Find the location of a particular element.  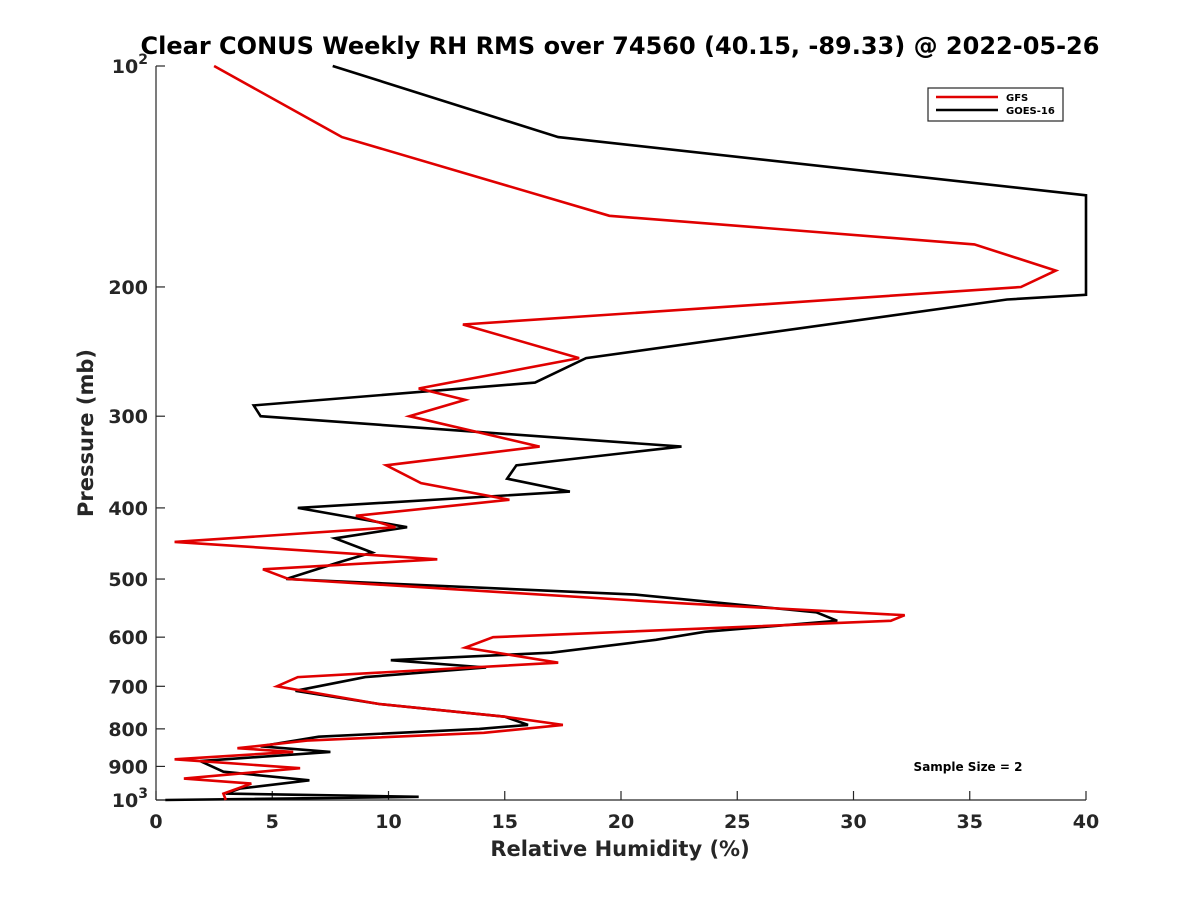

y-tick-label: 500 is located at coordinates (128, 580).